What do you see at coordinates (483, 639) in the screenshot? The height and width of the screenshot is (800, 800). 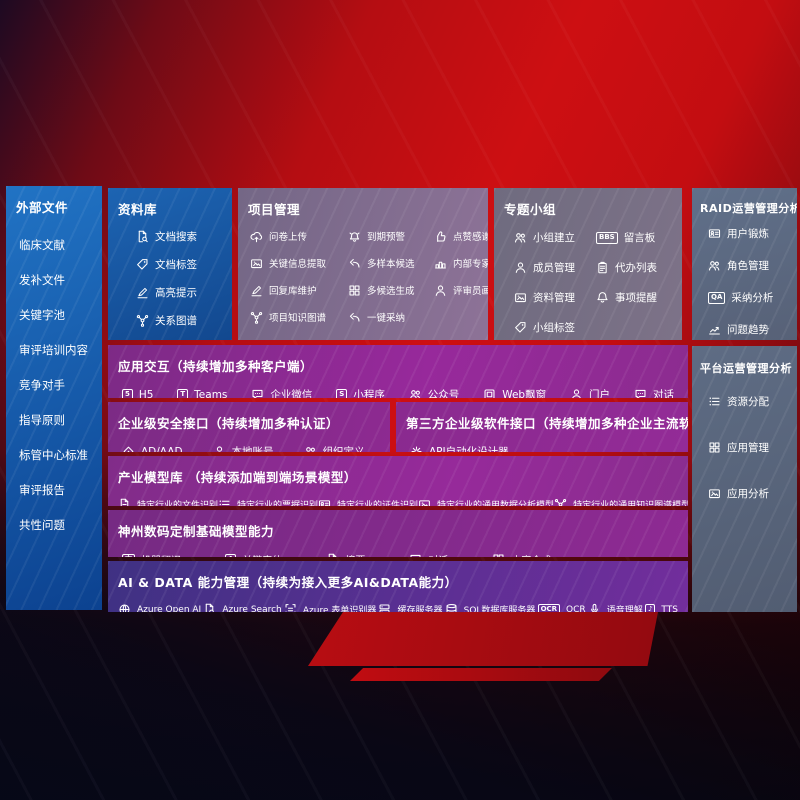 I see `background-red-shape` at bounding box center [483, 639].